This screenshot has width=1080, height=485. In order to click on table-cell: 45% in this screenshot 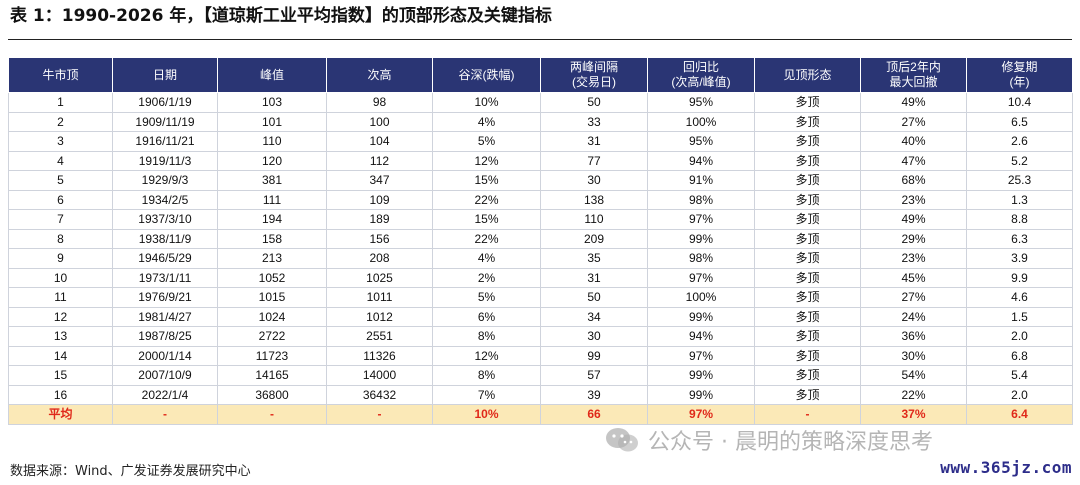, I will do `click(913, 277)`.